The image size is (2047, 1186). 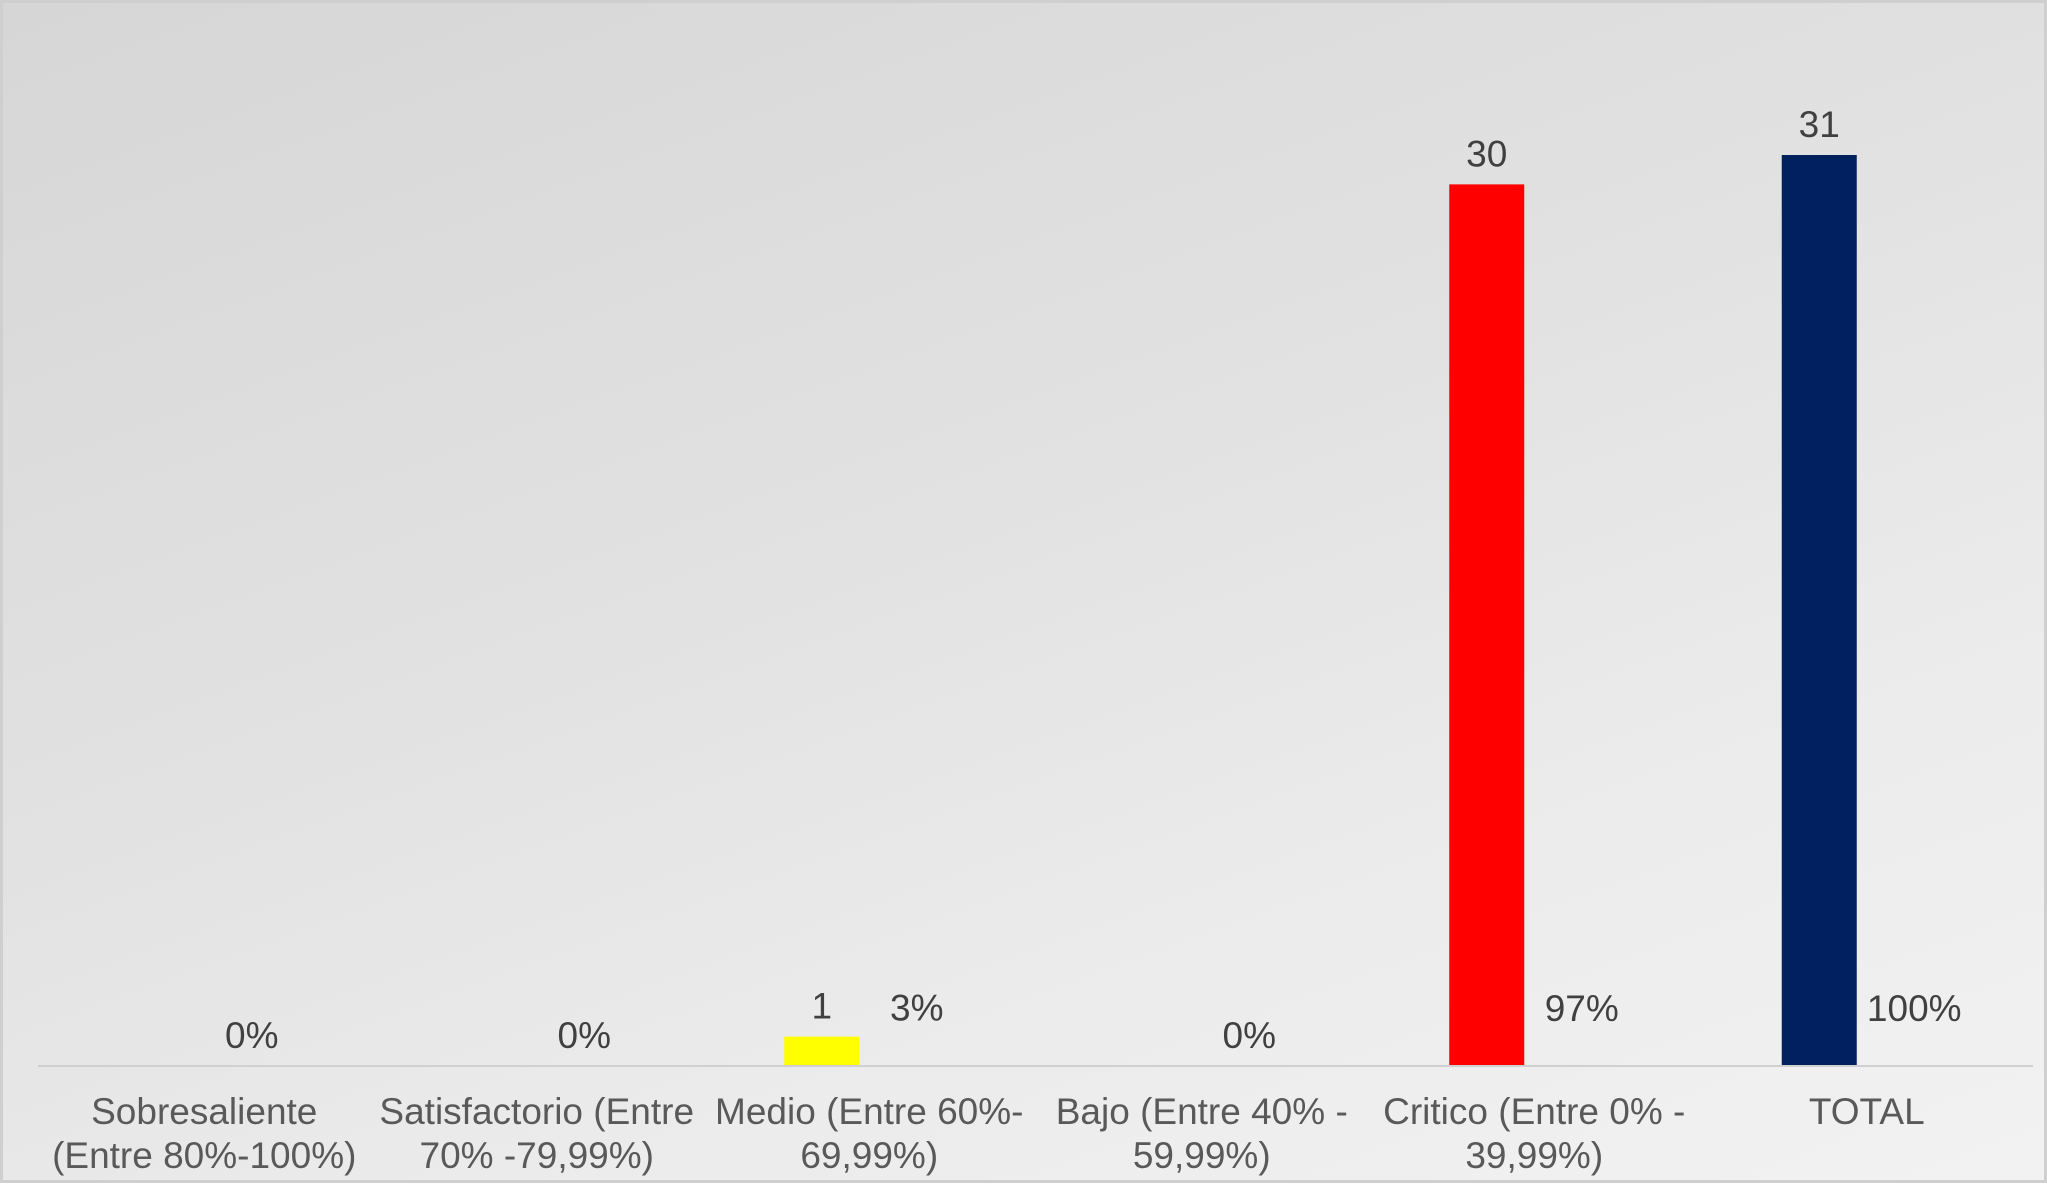 I want to click on category-label: Medio (Entre 60%-69,99%), so click(x=869, y=1133).